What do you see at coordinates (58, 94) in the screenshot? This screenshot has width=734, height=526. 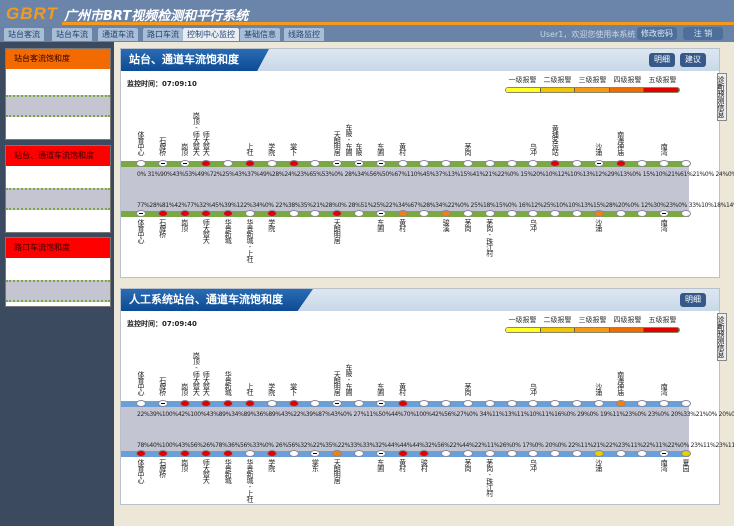 I see `sidebar-card-platform-passenger: 站台客流饱和度` at bounding box center [58, 94].